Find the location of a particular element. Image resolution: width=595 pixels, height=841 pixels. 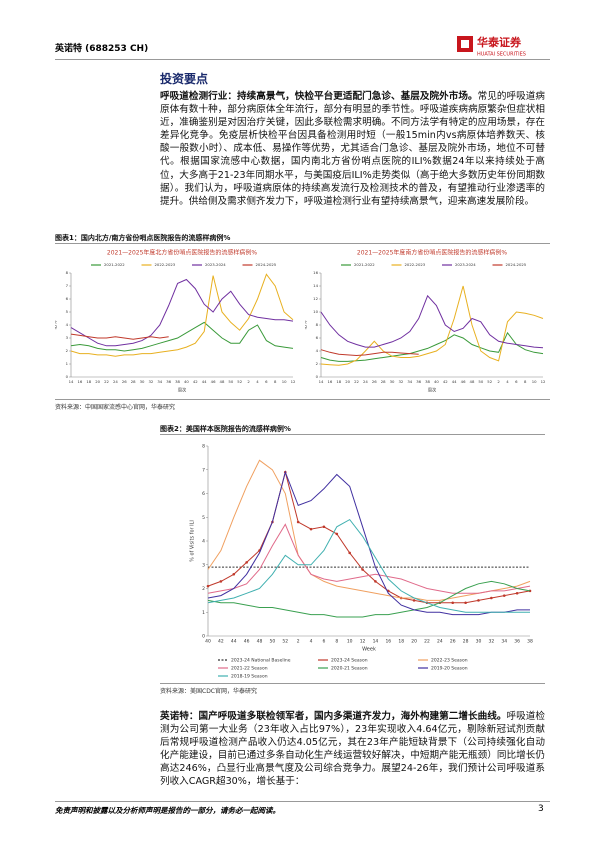

x-tick-label: 22 is located at coordinates (427, 642).